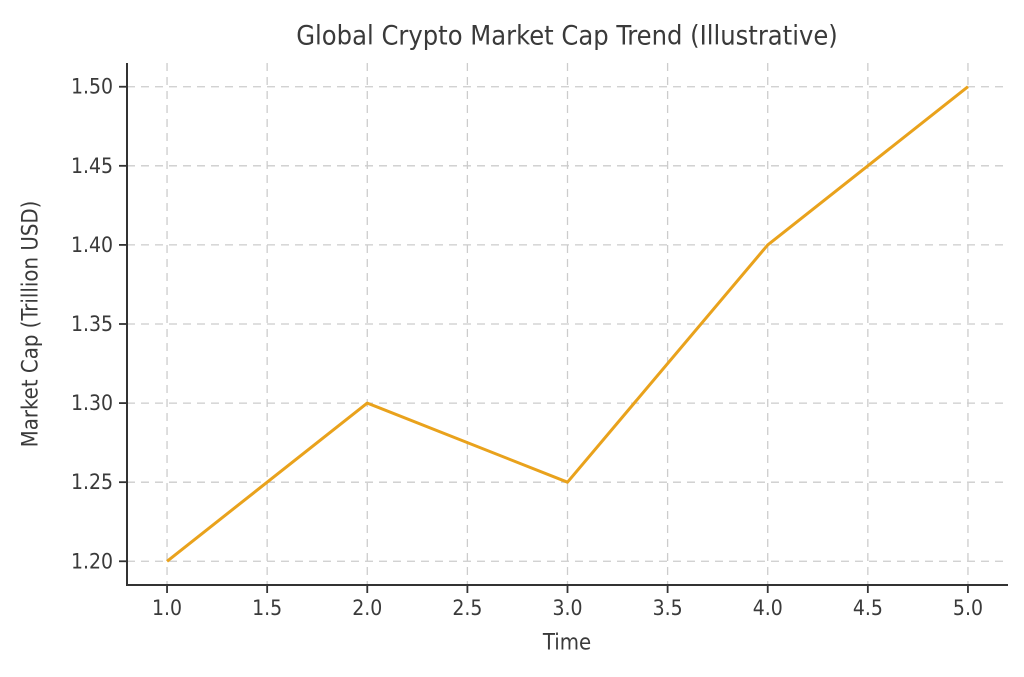  I want to click on y-tick-label: 1.35, so click(92, 324).